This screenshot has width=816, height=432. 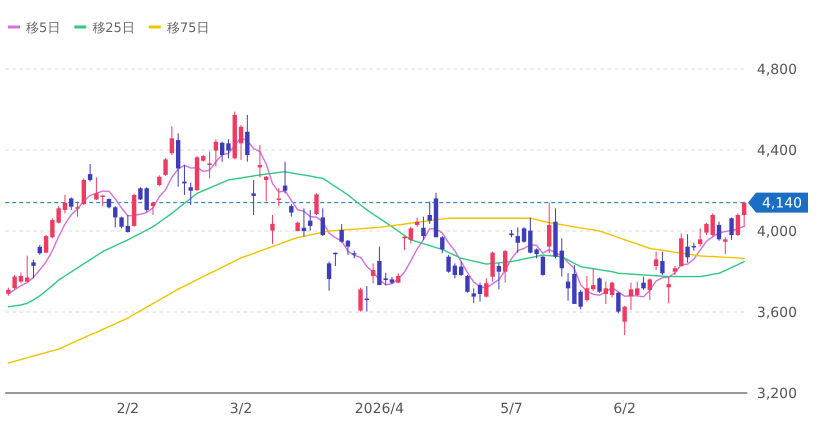 What do you see at coordinates (776, 232) in the screenshot?
I see `y-tick-label: 4,000` at bounding box center [776, 232].